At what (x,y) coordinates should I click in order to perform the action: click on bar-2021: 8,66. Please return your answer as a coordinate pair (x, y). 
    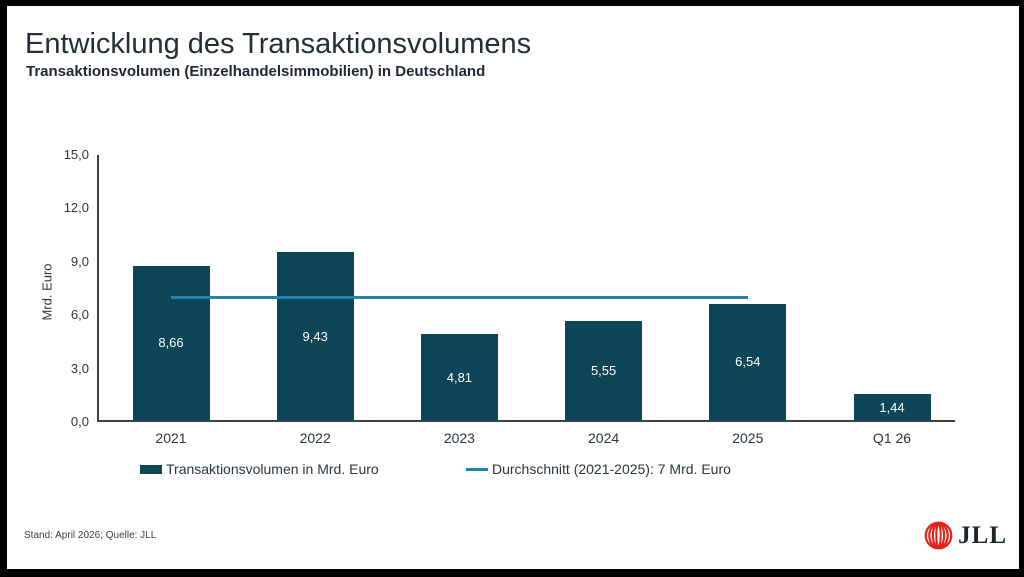
    Looking at the image, I should click on (171, 342).